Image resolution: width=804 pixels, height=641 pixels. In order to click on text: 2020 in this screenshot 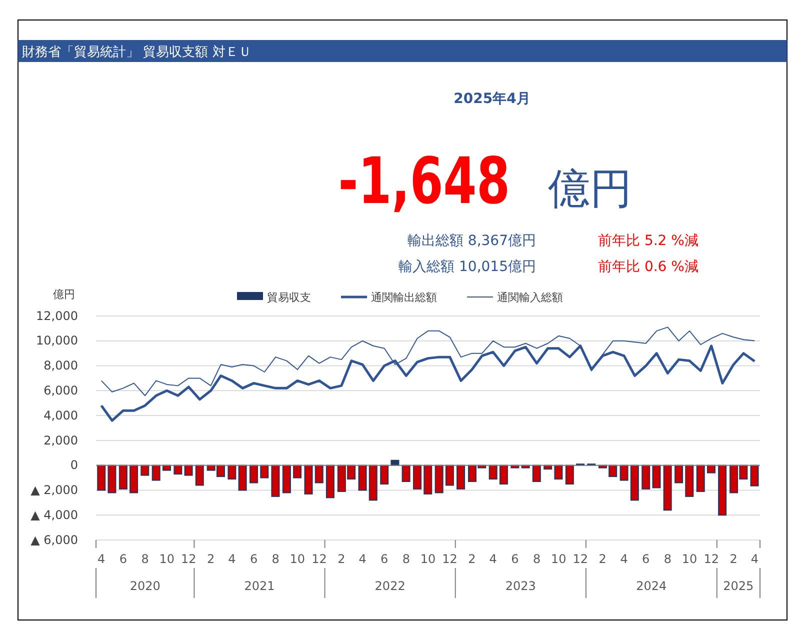, I will do `click(145, 586)`.